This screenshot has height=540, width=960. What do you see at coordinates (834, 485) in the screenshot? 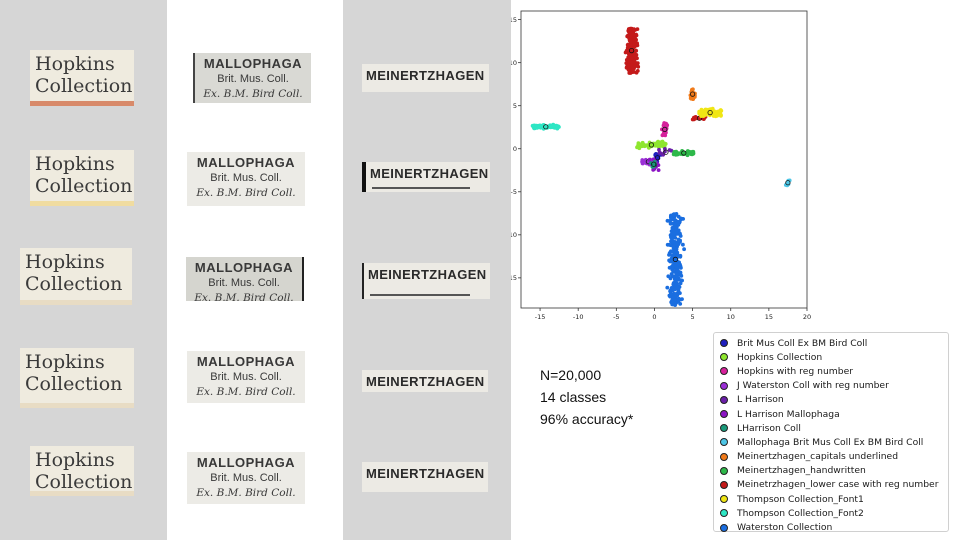
I see `legend-entry: Meinetrzhagen_lower case with reg number` at bounding box center [834, 485].